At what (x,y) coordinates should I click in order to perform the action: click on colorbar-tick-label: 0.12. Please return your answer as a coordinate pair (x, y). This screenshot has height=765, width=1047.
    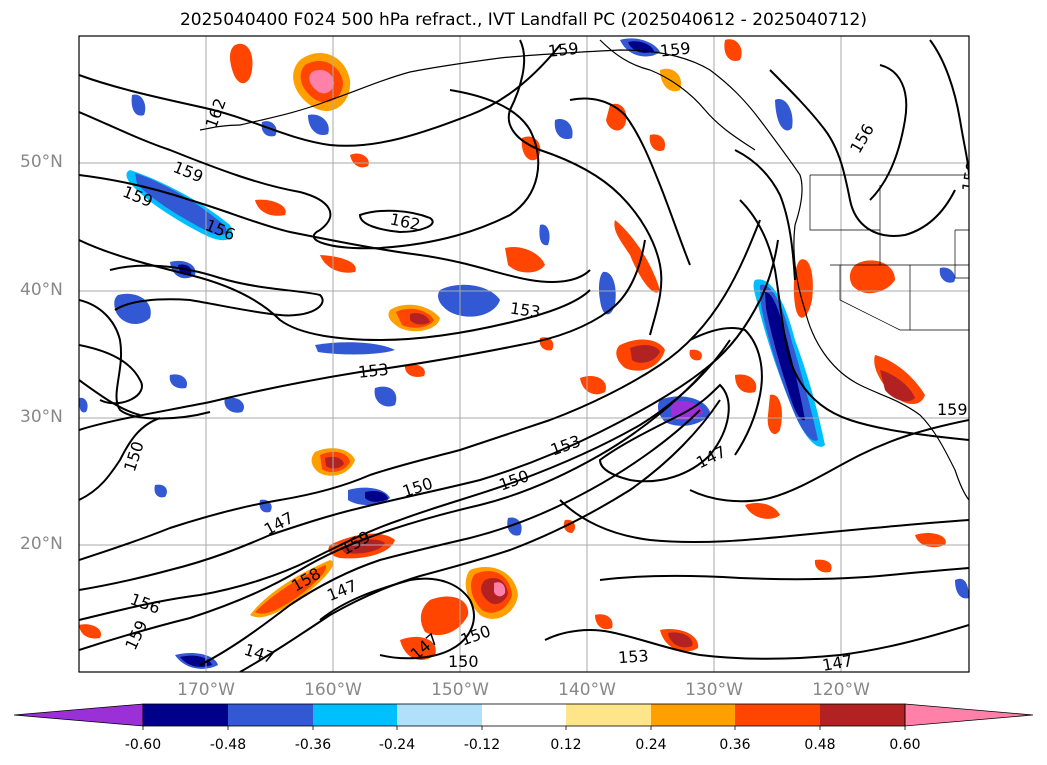
    Looking at the image, I should click on (566, 745).